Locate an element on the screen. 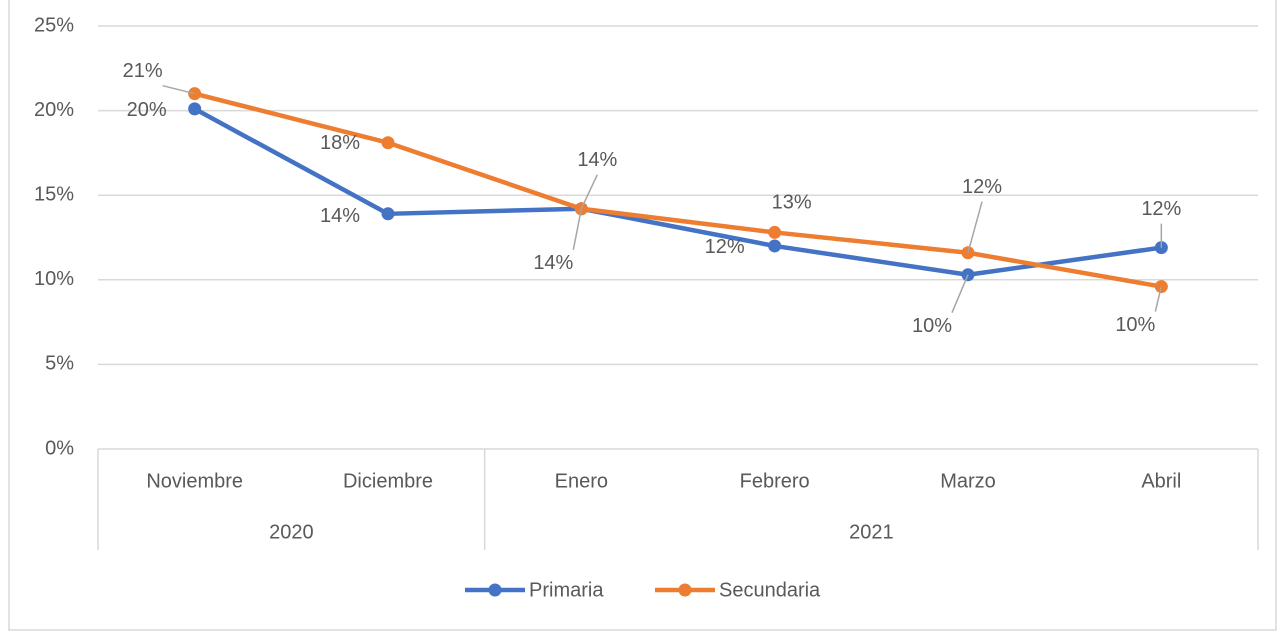 The width and height of the screenshot is (1278, 631). x-tick-label: Marzo is located at coordinates (968, 481).